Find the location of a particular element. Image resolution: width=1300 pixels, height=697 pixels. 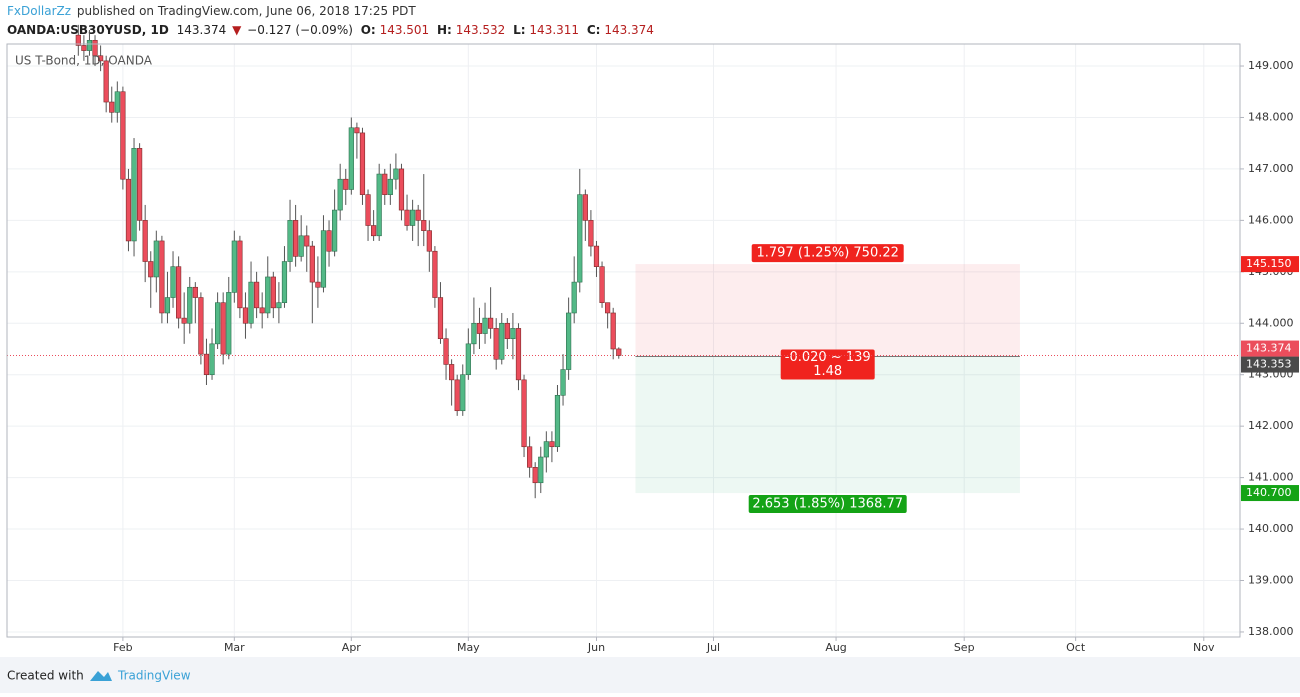

y-tick-label: 141.000 is located at coordinates (1271, 477).